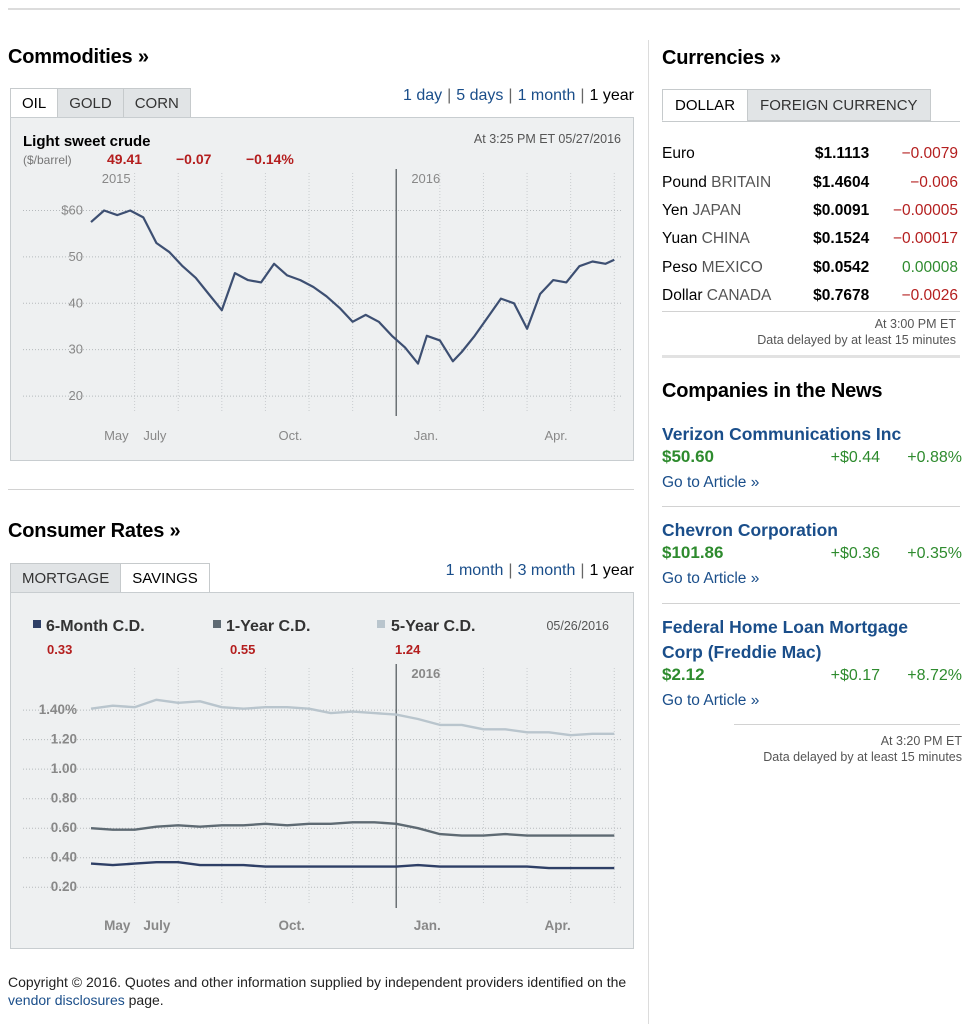 The width and height of the screenshot is (980, 1024). Describe the element at coordinates (841, 296) in the screenshot. I see `currency-price: $0.7678` at that location.